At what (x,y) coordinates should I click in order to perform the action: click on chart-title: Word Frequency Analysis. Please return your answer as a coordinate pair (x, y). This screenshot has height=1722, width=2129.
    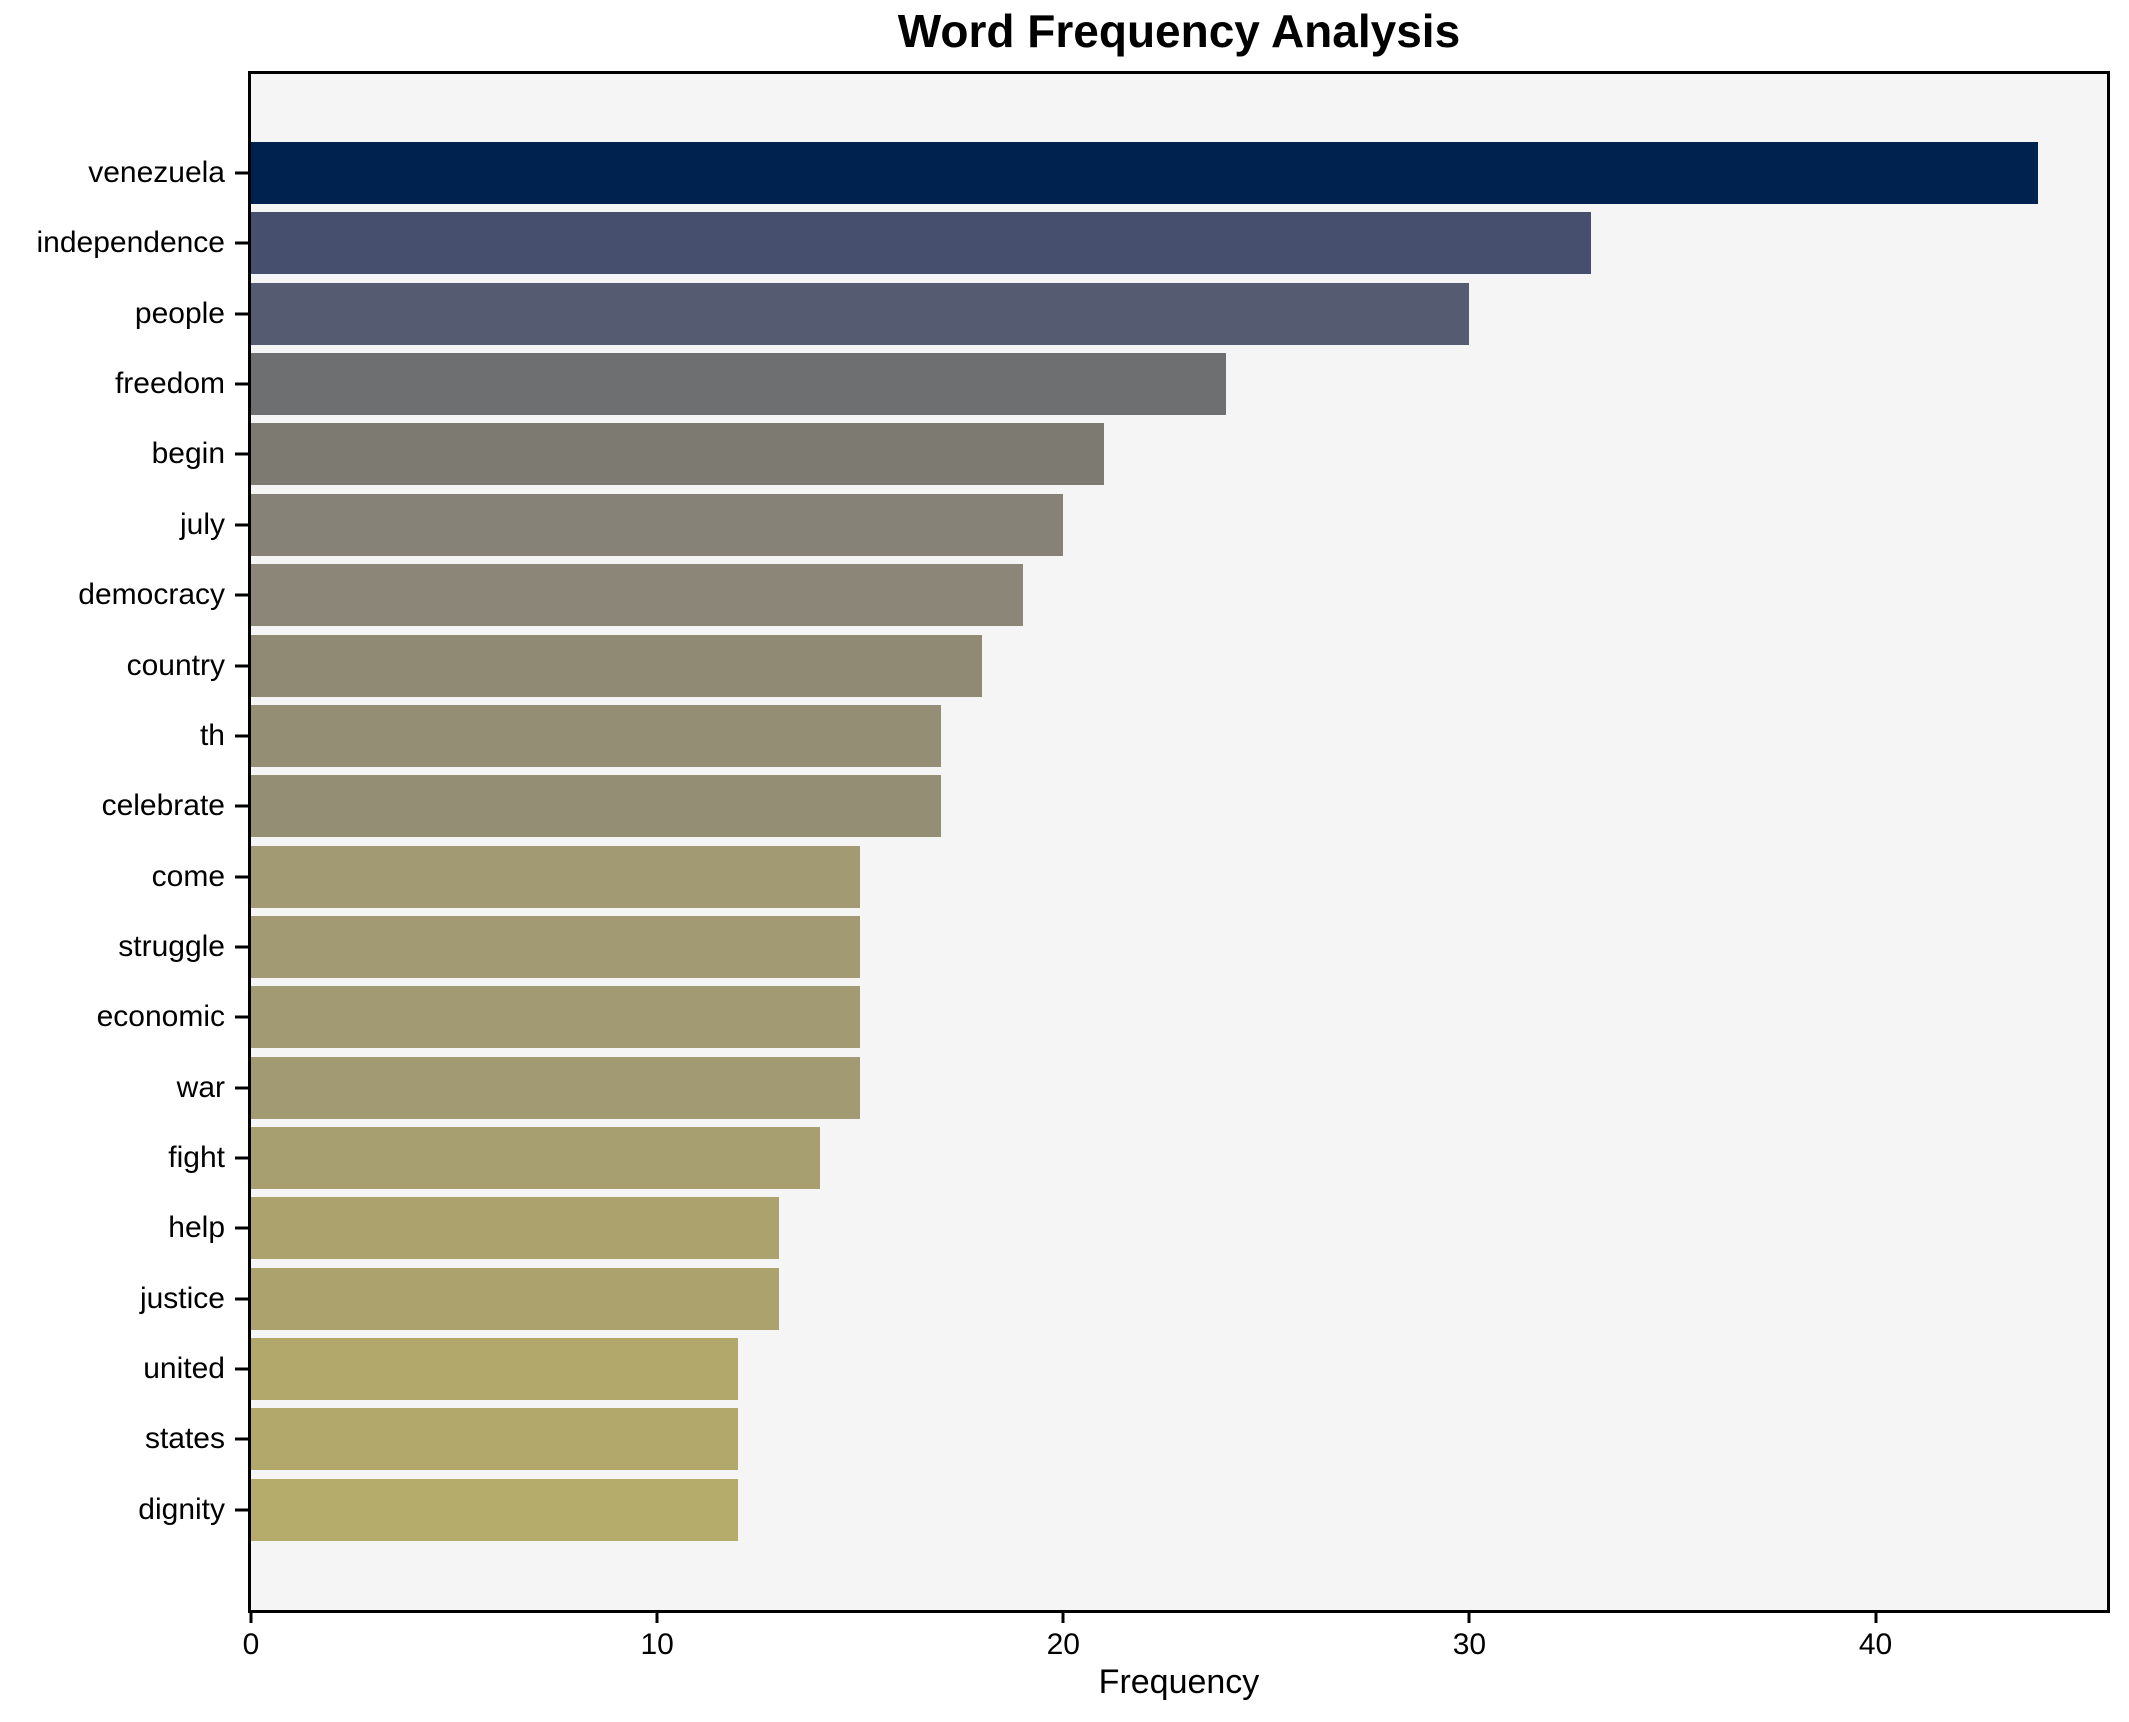
    Looking at the image, I should click on (1179, 31).